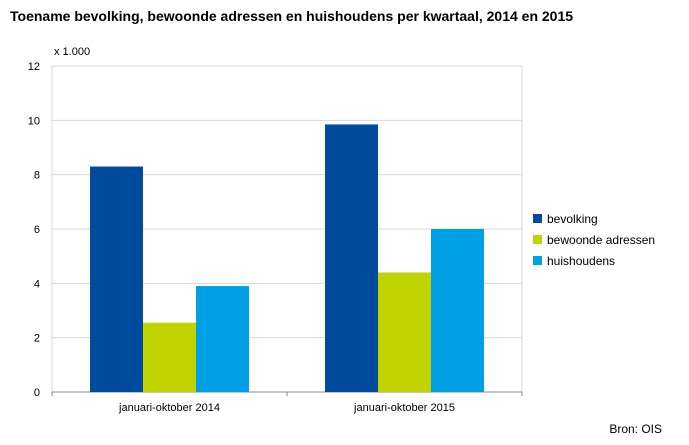 The image size is (689, 445). I want to click on y-tick-label: 6, so click(37, 230).